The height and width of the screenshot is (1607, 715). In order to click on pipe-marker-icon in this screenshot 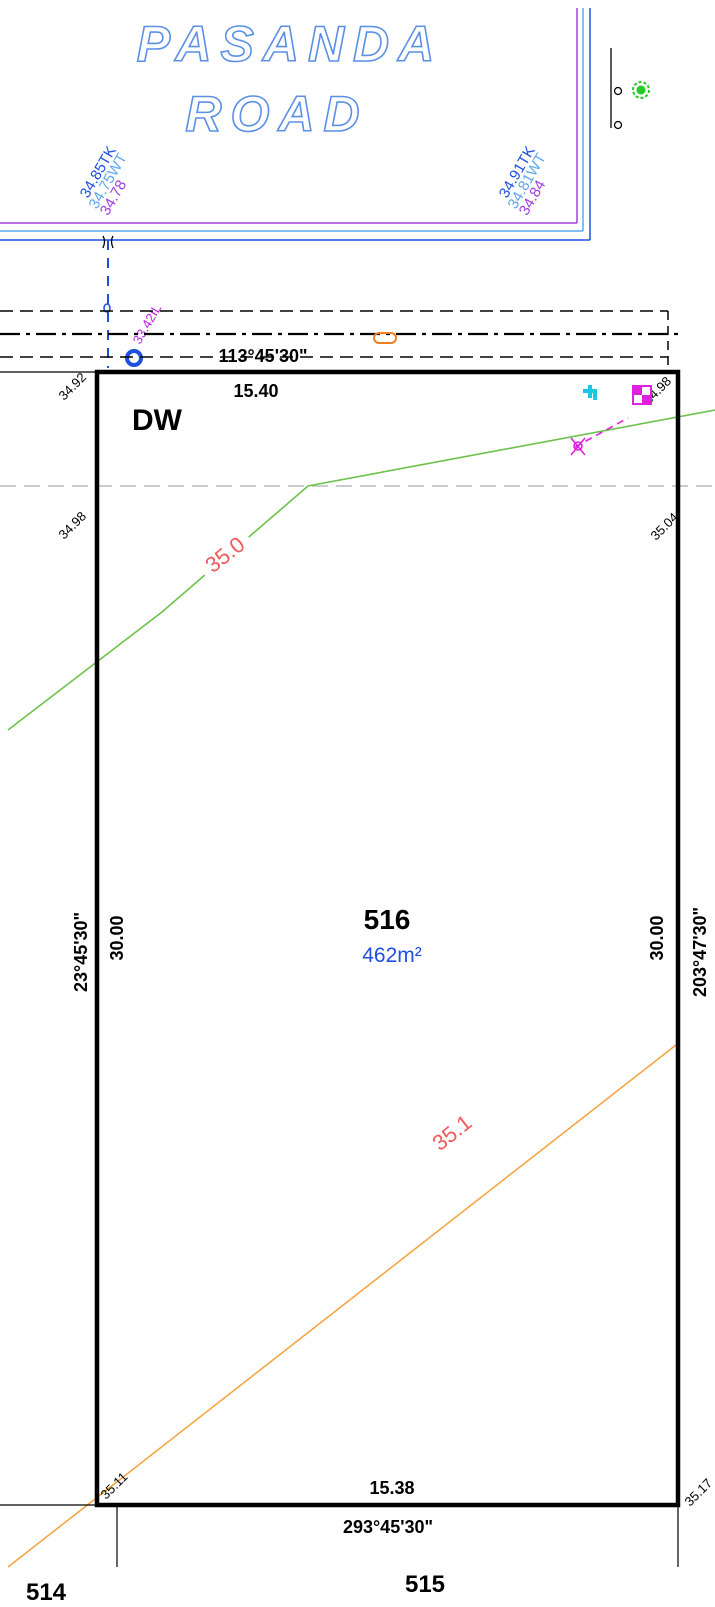, I will do `click(385, 338)`.